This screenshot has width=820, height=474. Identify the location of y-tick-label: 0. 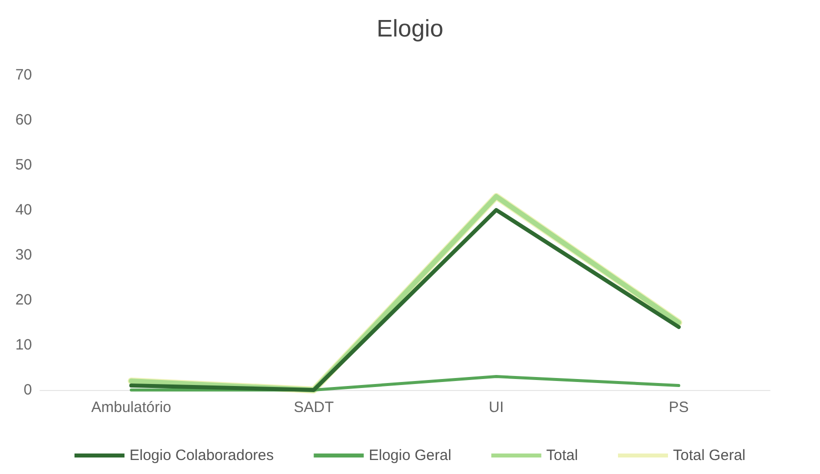
(28, 390).